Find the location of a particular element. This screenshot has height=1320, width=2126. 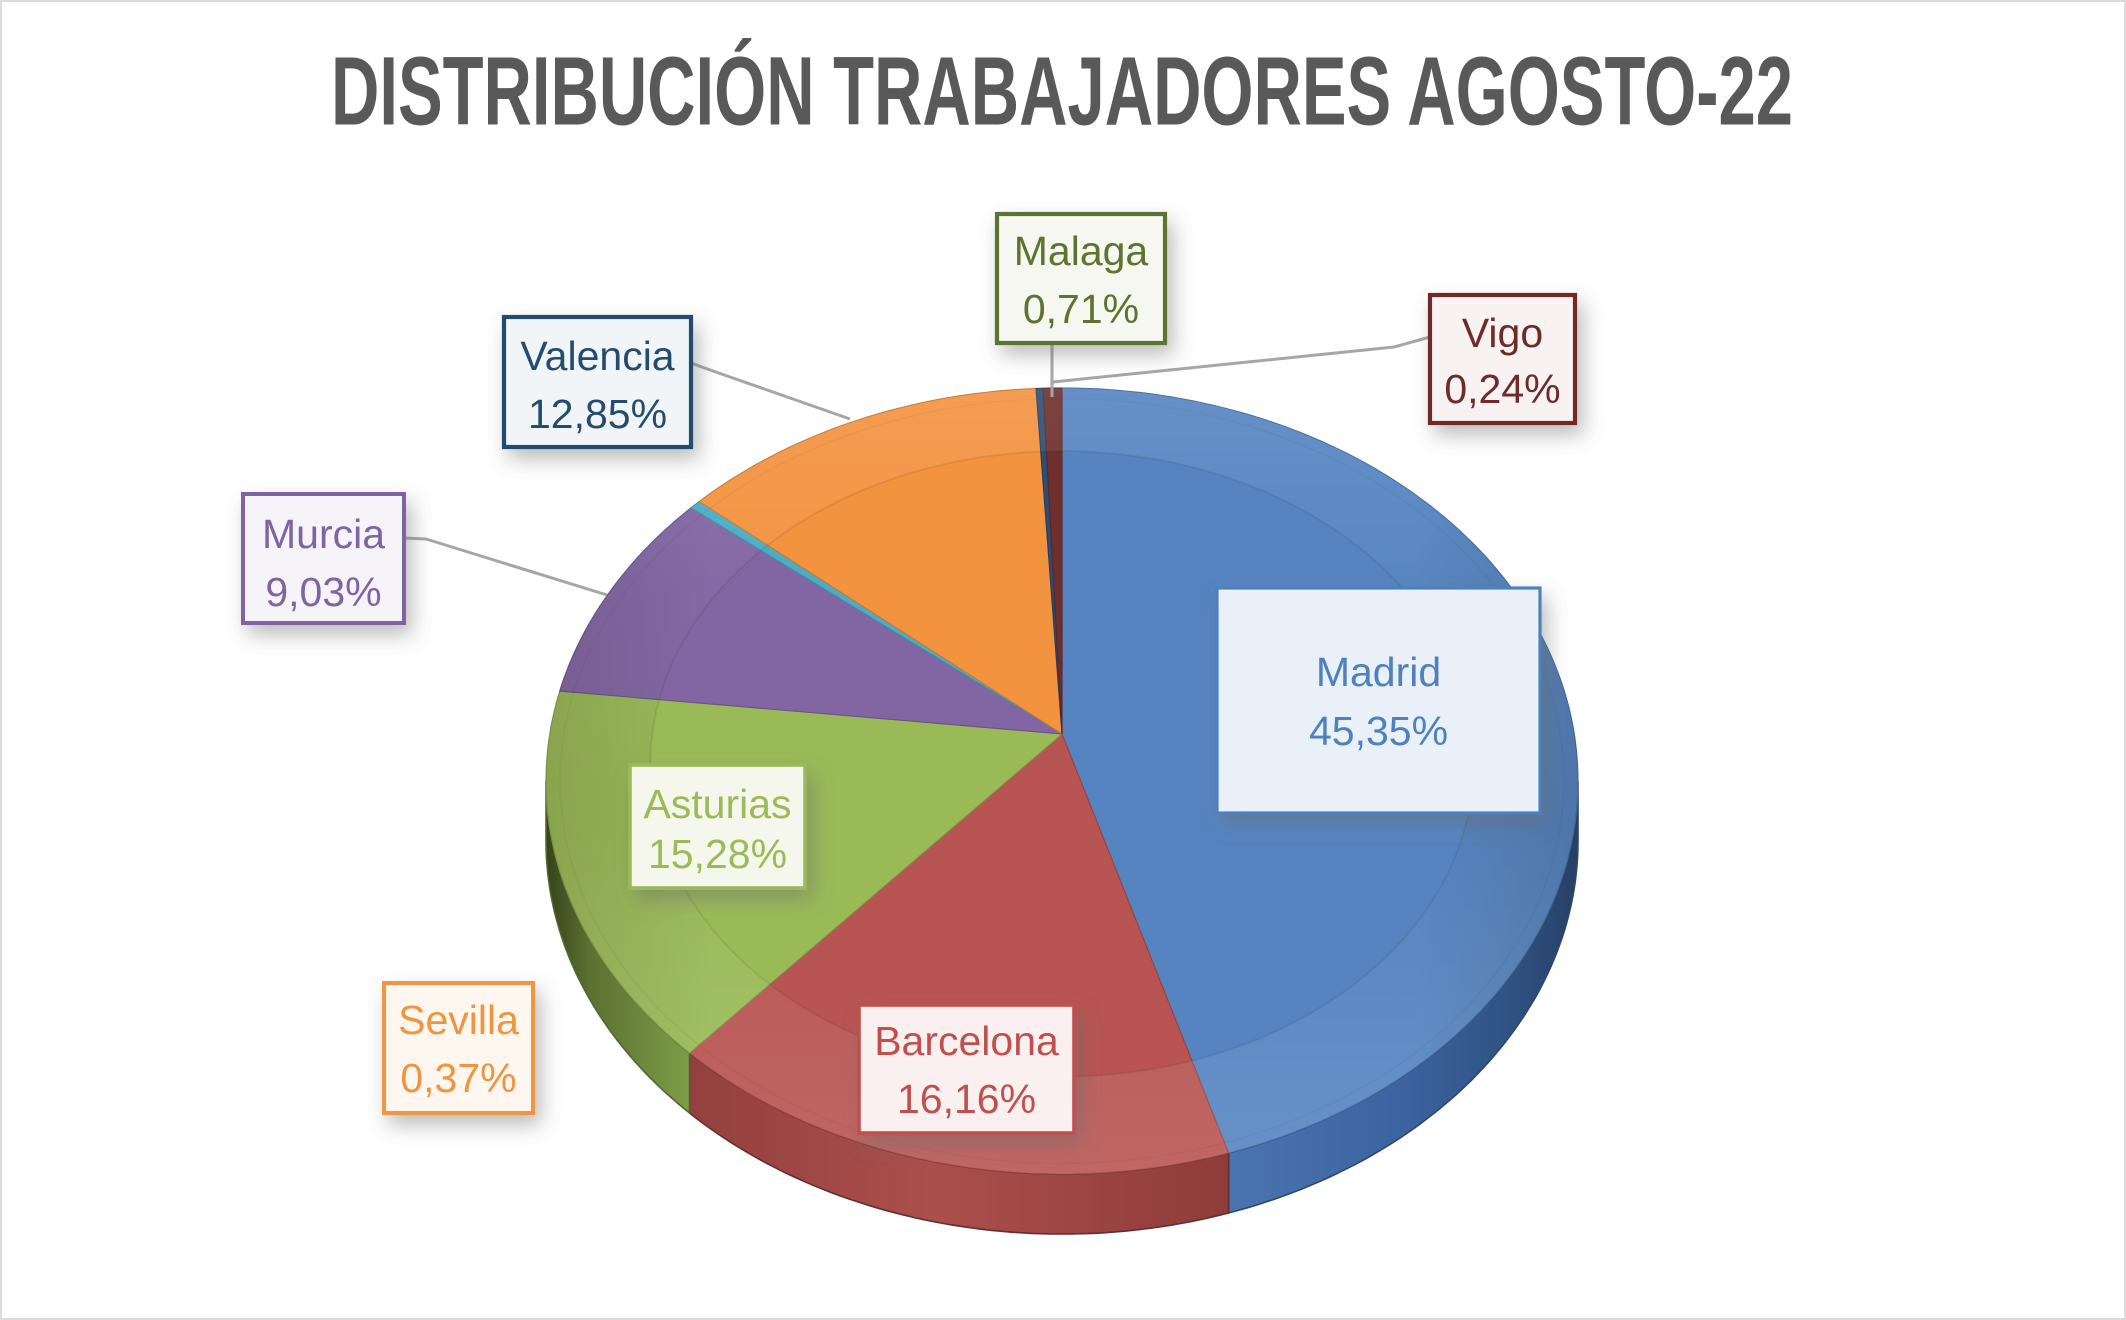

svg-text: Murcia is located at coordinates (323, 534).